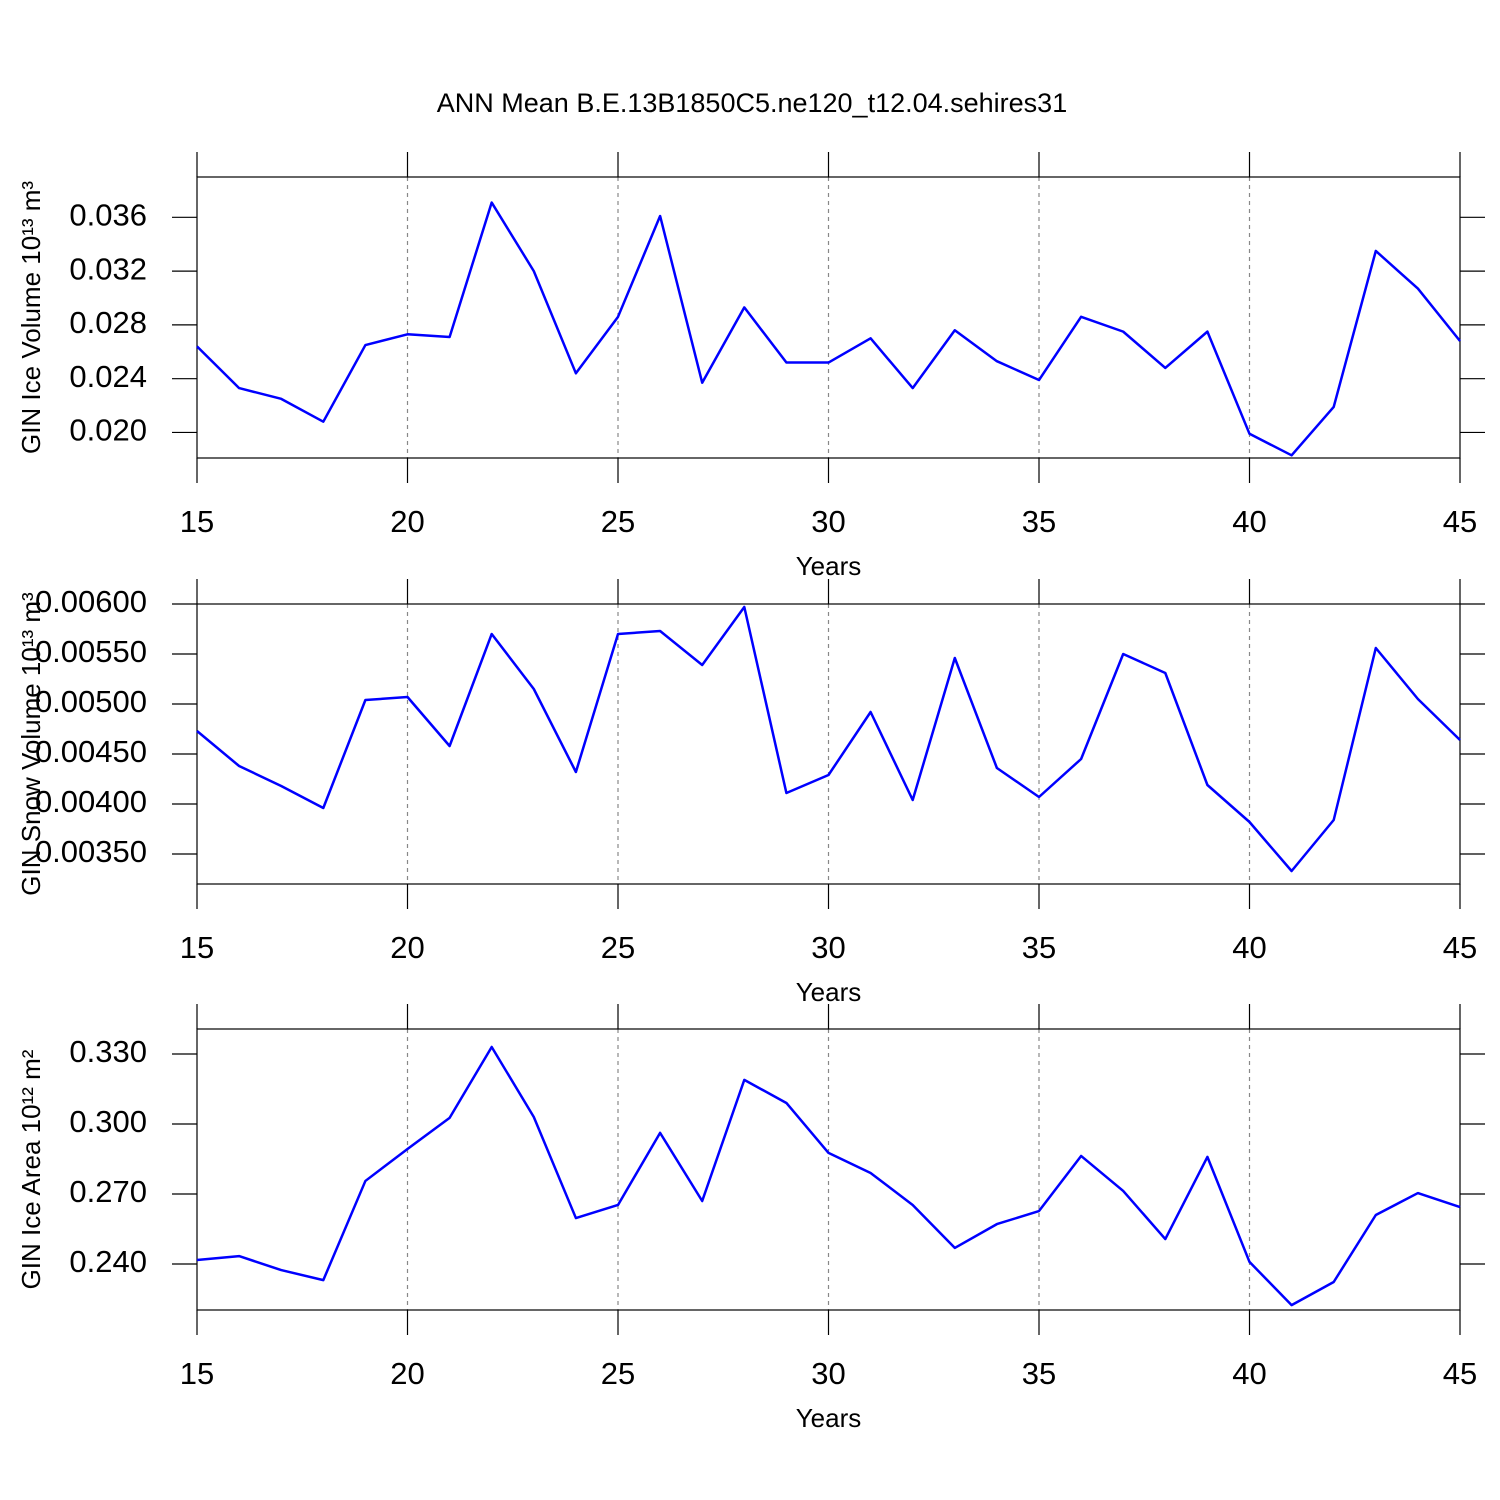  I want to click on y-tick-label: 0.270, so click(108, 1191).